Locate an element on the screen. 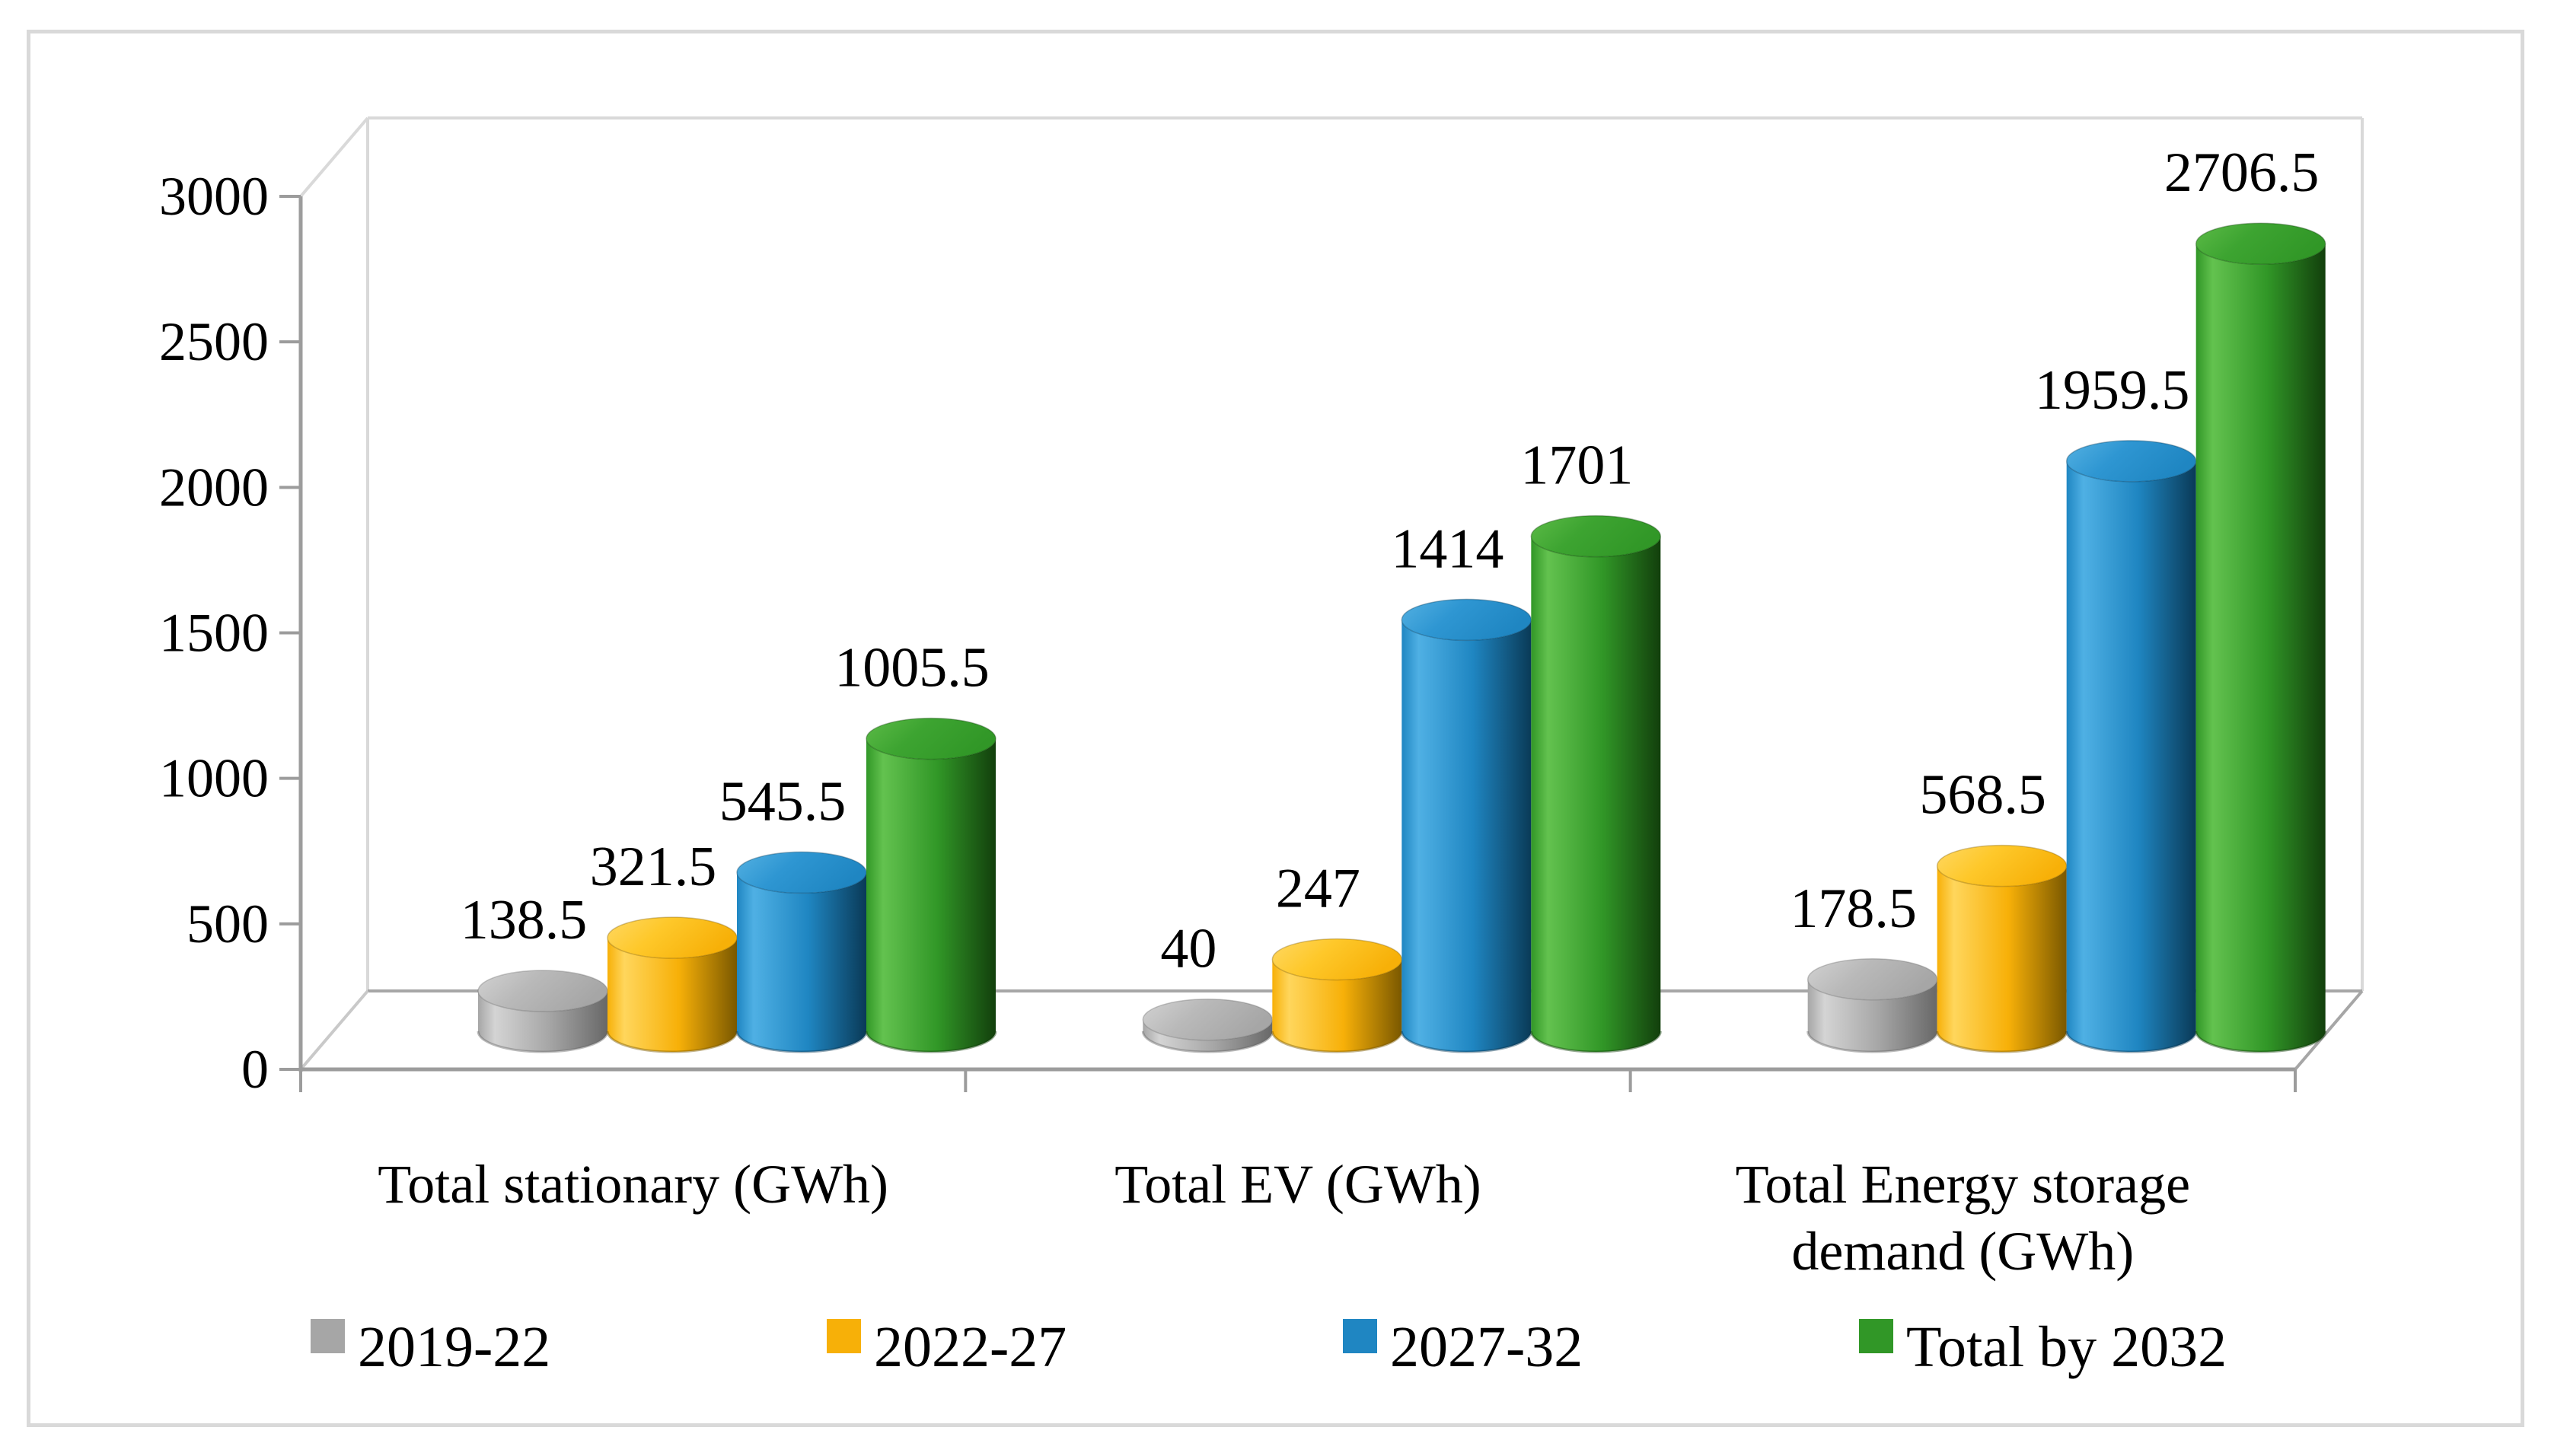 The image size is (2551, 1456). data-label: 1701 is located at coordinates (1576, 466).